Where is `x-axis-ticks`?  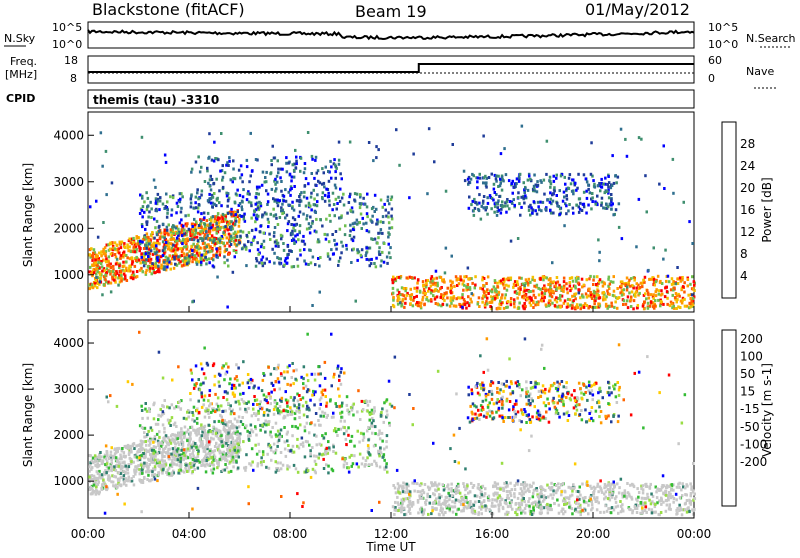
x-axis-ticks is located at coordinates (391, 309).